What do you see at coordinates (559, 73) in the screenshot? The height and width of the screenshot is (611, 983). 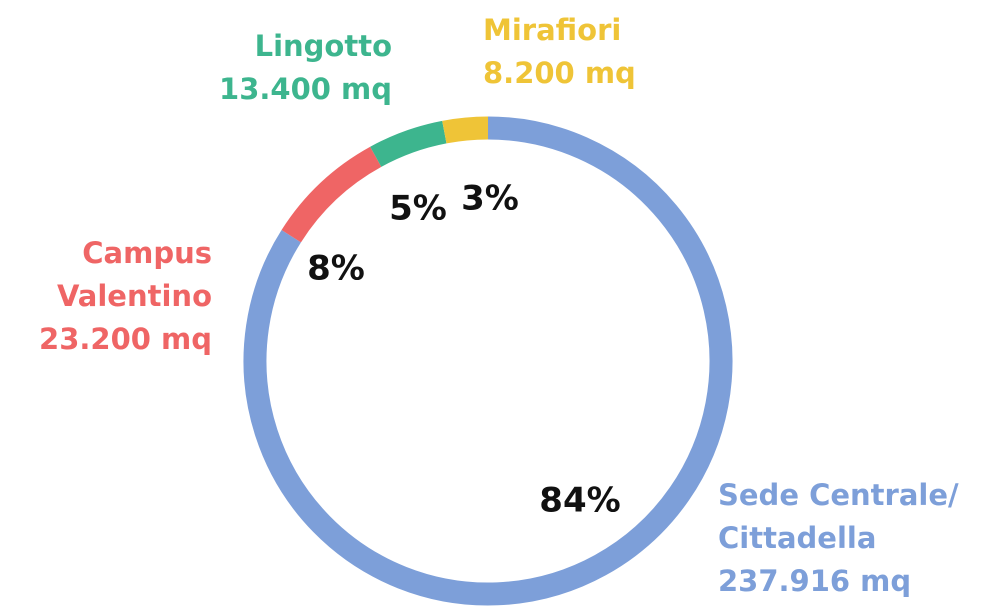 I see `segment-area: 8.200 mq` at bounding box center [559, 73].